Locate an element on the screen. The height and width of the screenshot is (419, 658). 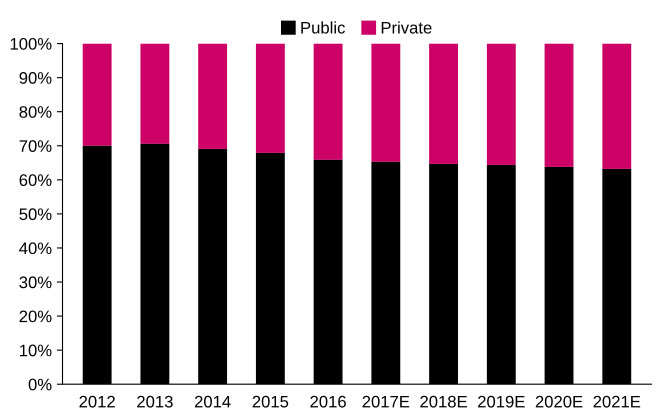
y-tick-label: 40% is located at coordinates (35, 248).